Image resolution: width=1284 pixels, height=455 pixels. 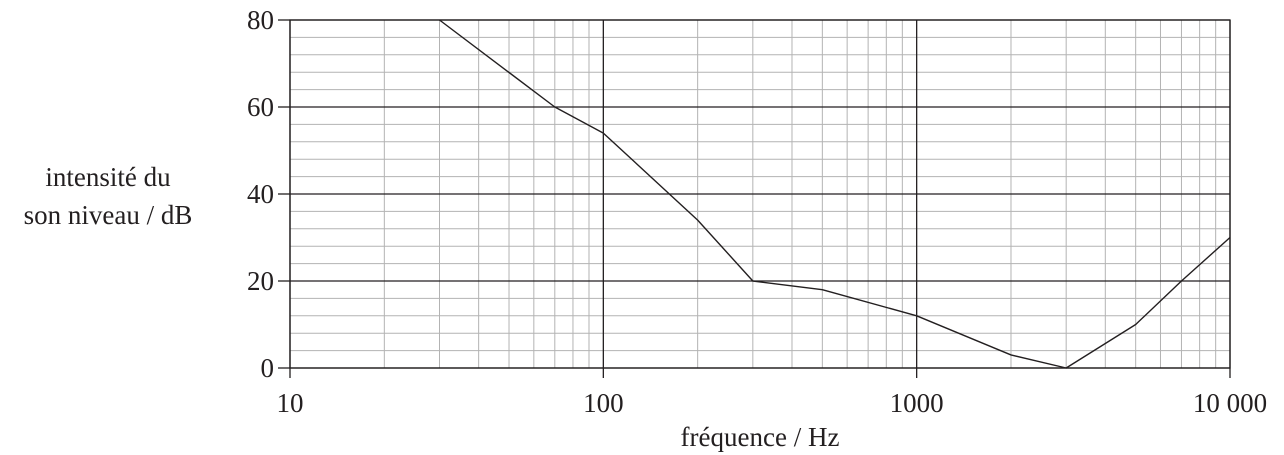 I want to click on y-tick-label: 40, so click(x=260, y=194).